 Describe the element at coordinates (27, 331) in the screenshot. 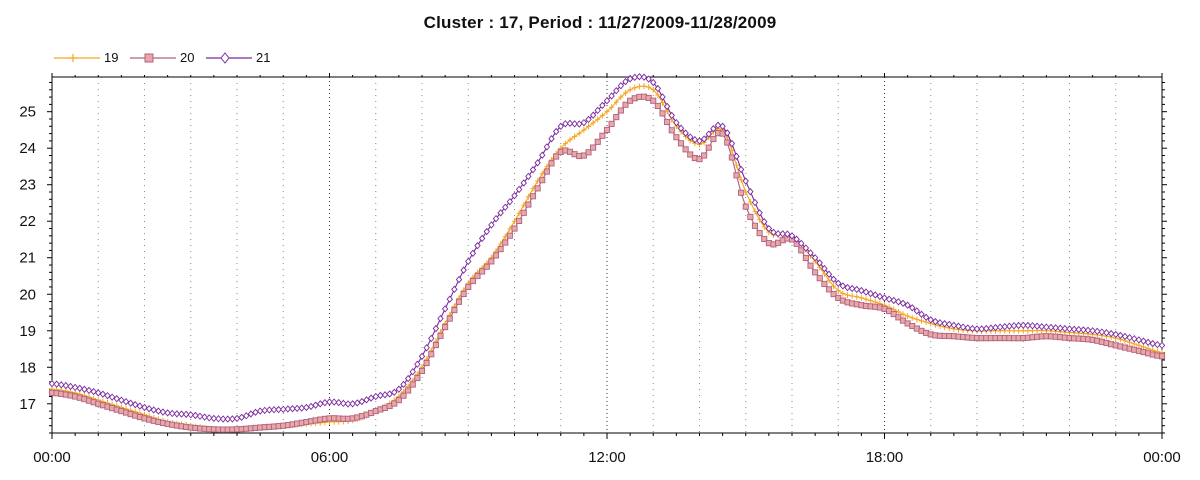

I see `y-tick-label: 19` at that location.